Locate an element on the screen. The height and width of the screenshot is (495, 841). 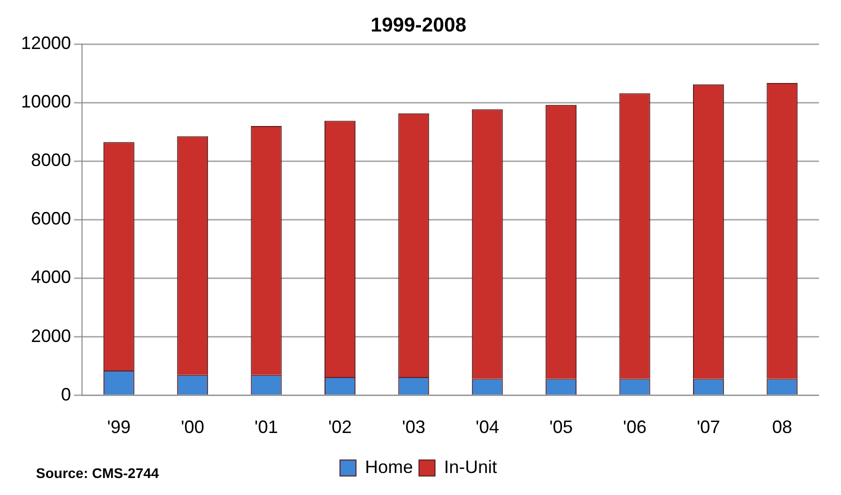
y-tick-label: 4000 is located at coordinates (51, 277).